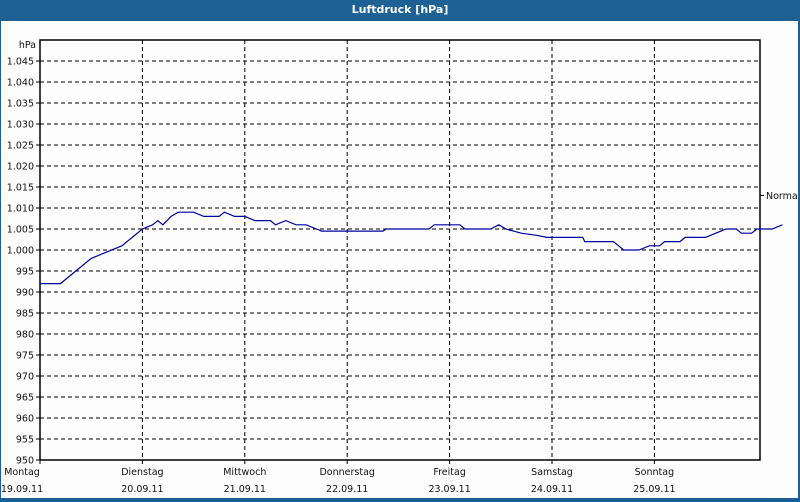  What do you see at coordinates (245, 489) in the screenshot?
I see `x-date-label: 21.09.11` at bounding box center [245, 489].